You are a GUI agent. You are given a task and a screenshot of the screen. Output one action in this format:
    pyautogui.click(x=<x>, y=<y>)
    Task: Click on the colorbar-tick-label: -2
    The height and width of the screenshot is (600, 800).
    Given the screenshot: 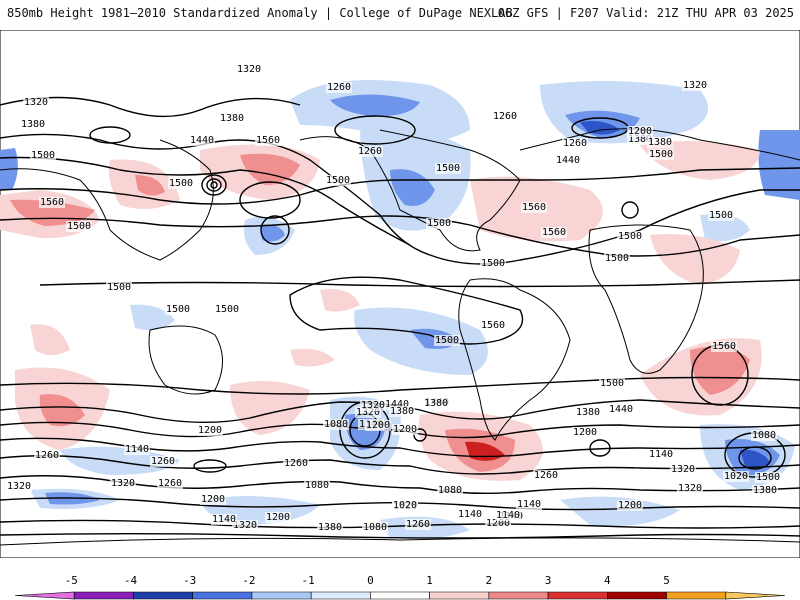 What is the action you would take?
    pyautogui.click(x=248, y=580)
    